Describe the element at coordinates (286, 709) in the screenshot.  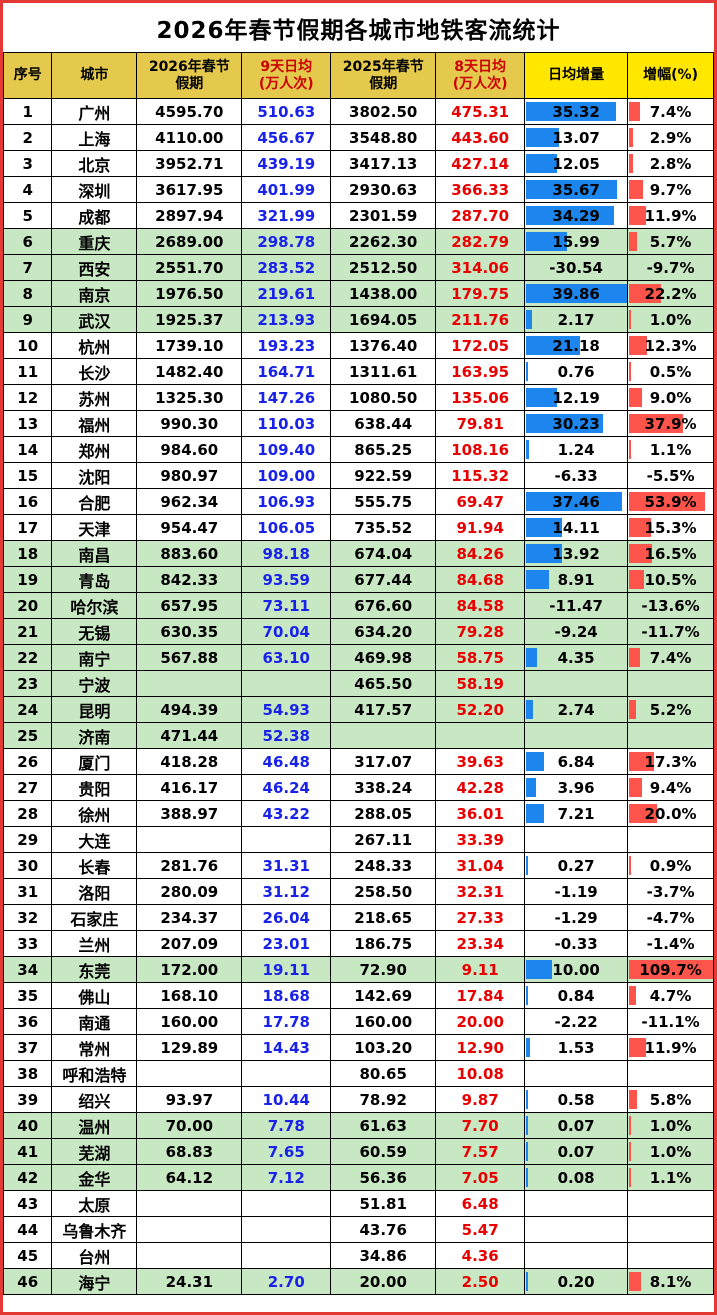
I see `avg9-cell: 54.93` at that location.